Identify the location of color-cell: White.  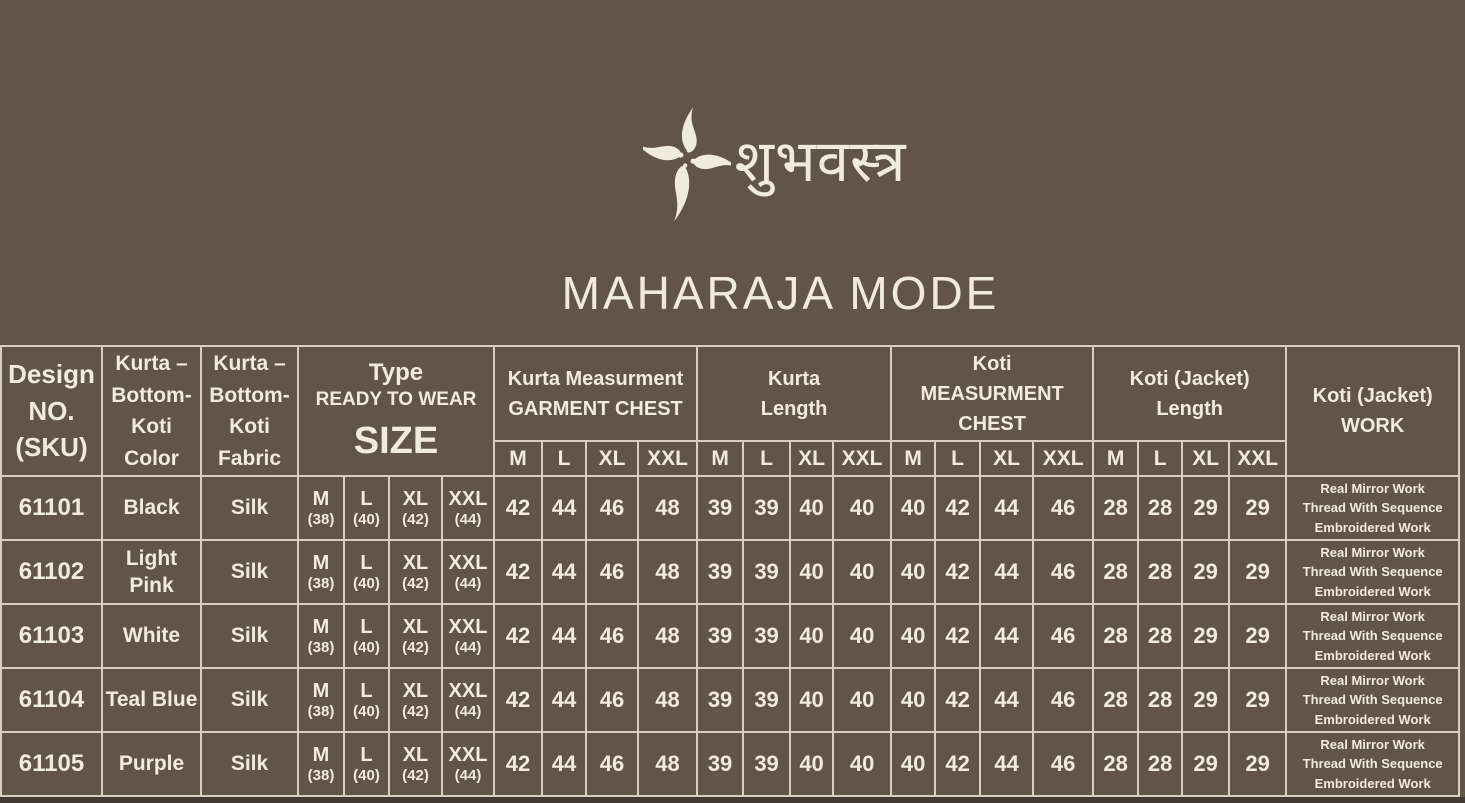
(151, 636).